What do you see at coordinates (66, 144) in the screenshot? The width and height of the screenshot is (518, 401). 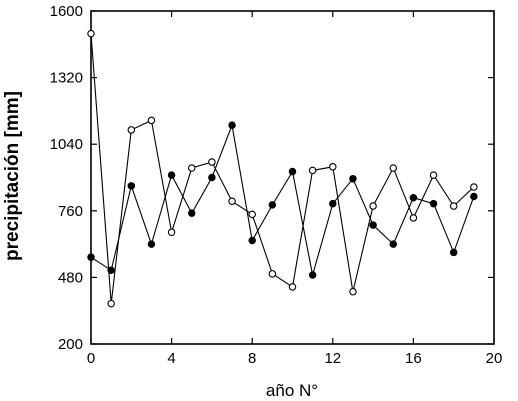 I see `y-tick-label: 1040` at bounding box center [66, 144].